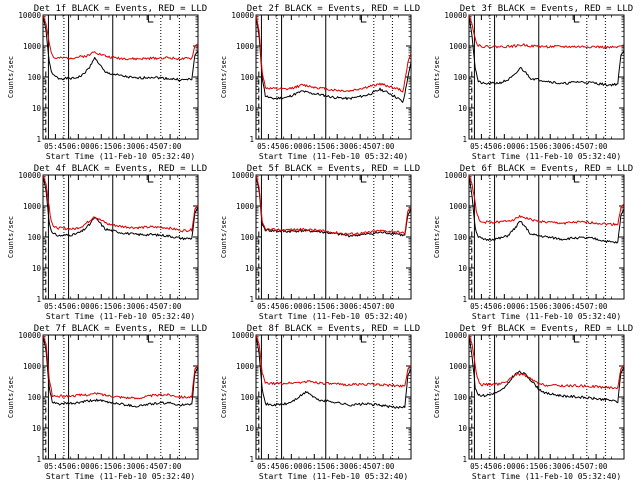 This screenshot has height=480, width=640. What do you see at coordinates (546, 169) in the screenshot?
I see `chart-title: Det 6f BLACK = Events, RED = LLD` at bounding box center [546, 169].